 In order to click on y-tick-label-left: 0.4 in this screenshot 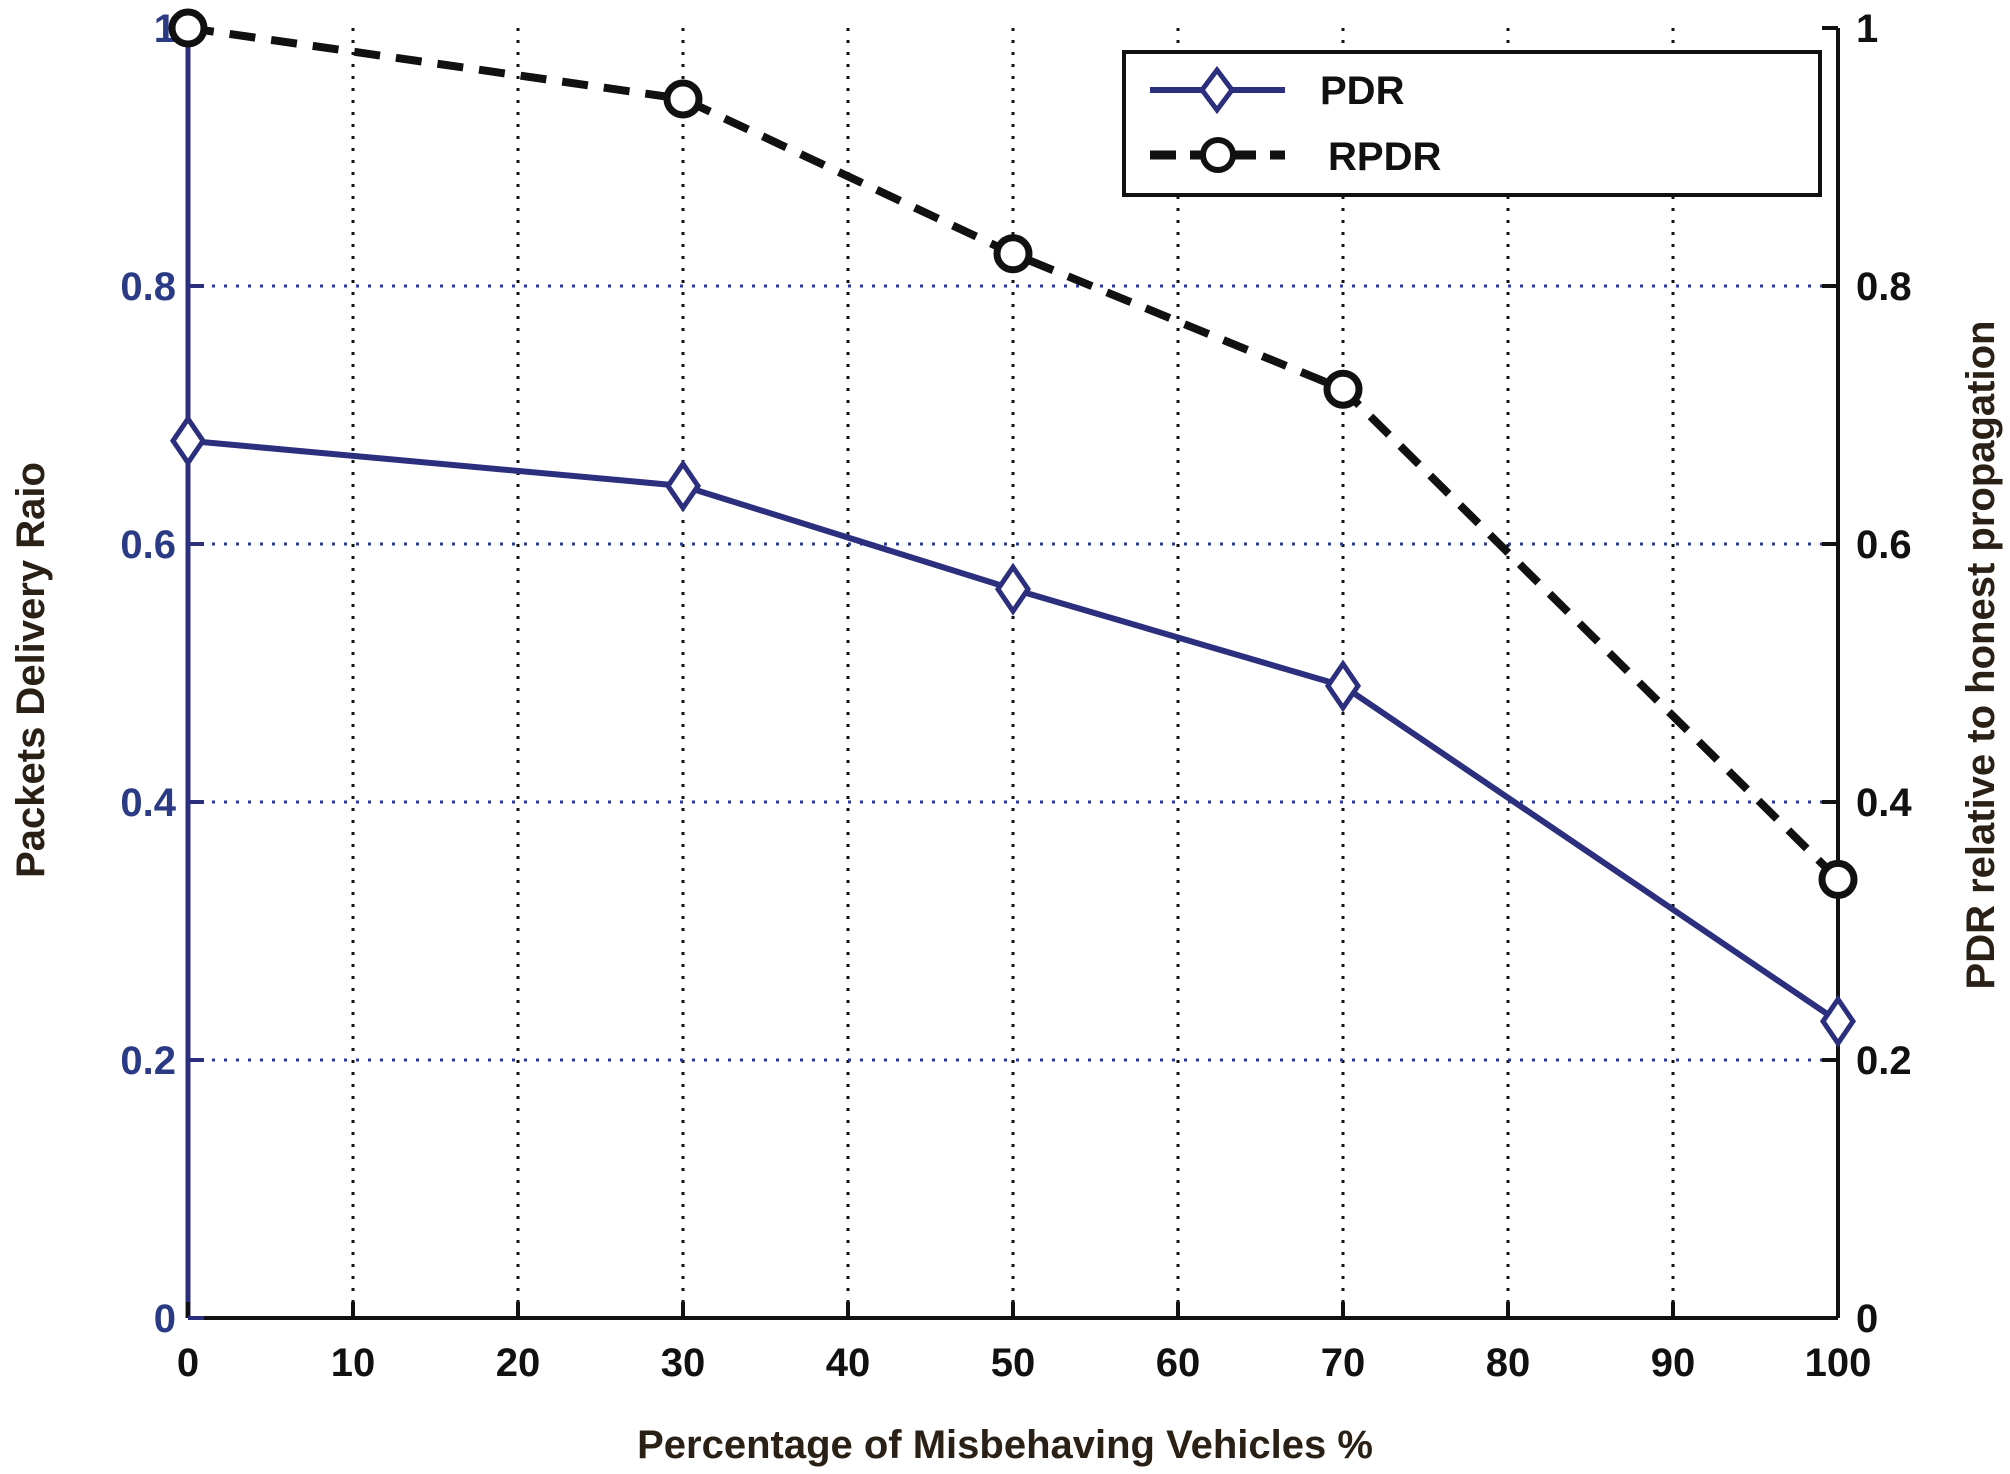, I will do `click(148, 803)`.